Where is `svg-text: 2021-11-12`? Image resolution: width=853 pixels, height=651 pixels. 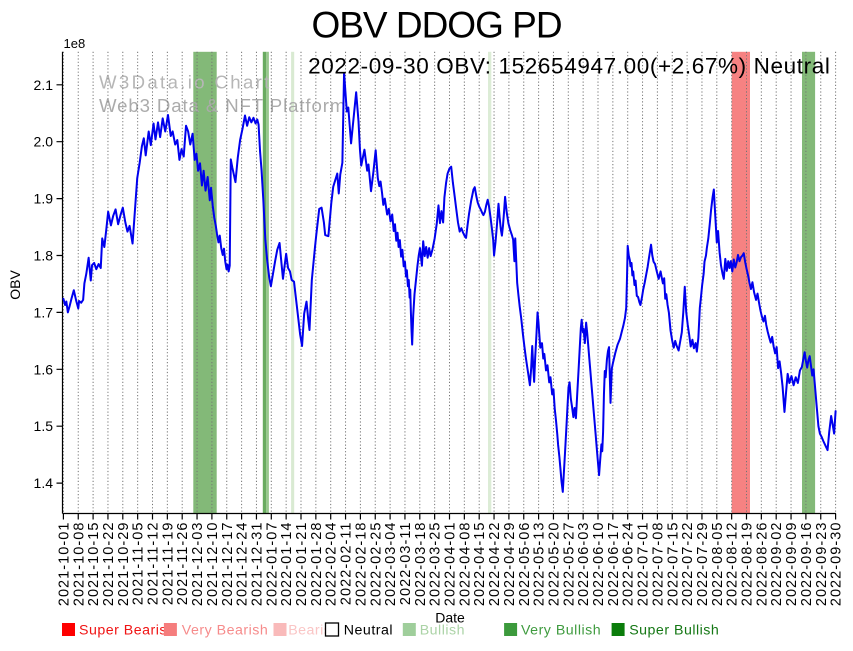
svg-text: 2021-11-12 is located at coordinates (154, 564).